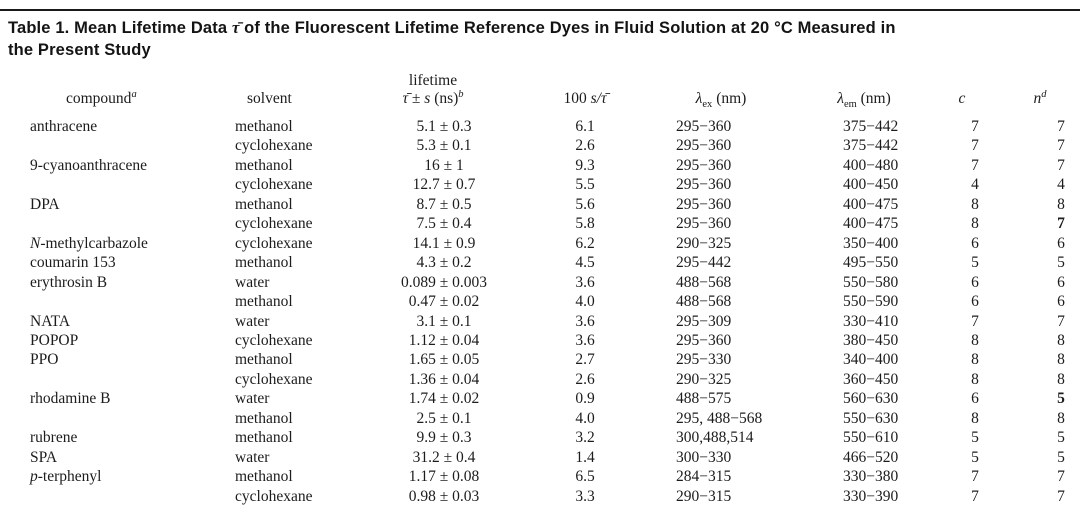 This screenshot has height=528, width=1080. What do you see at coordinates (871, 418) in the screenshot?
I see `cell-lambda-em: 550−630` at bounding box center [871, 418].